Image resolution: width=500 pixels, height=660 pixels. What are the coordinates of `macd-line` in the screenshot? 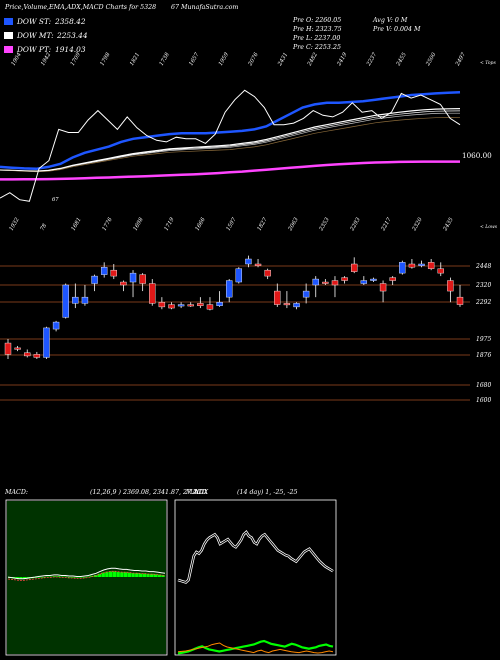 It's located at (86, 573).